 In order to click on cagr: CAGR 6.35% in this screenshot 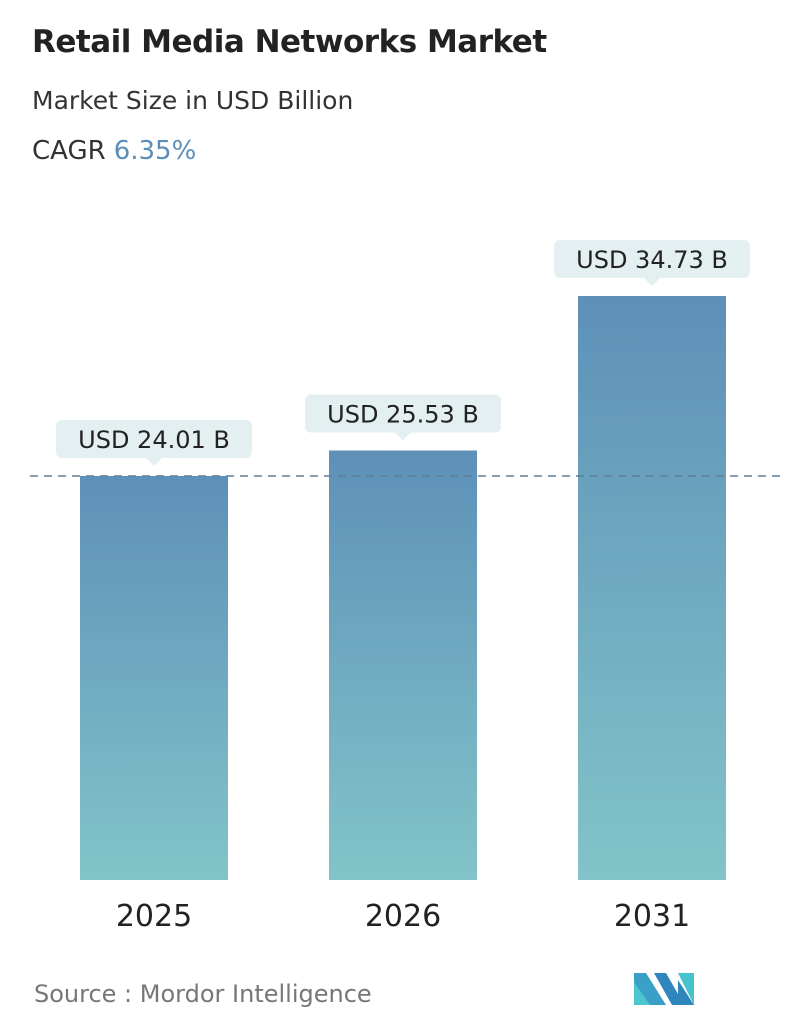, I will do `click(114, 151)`.